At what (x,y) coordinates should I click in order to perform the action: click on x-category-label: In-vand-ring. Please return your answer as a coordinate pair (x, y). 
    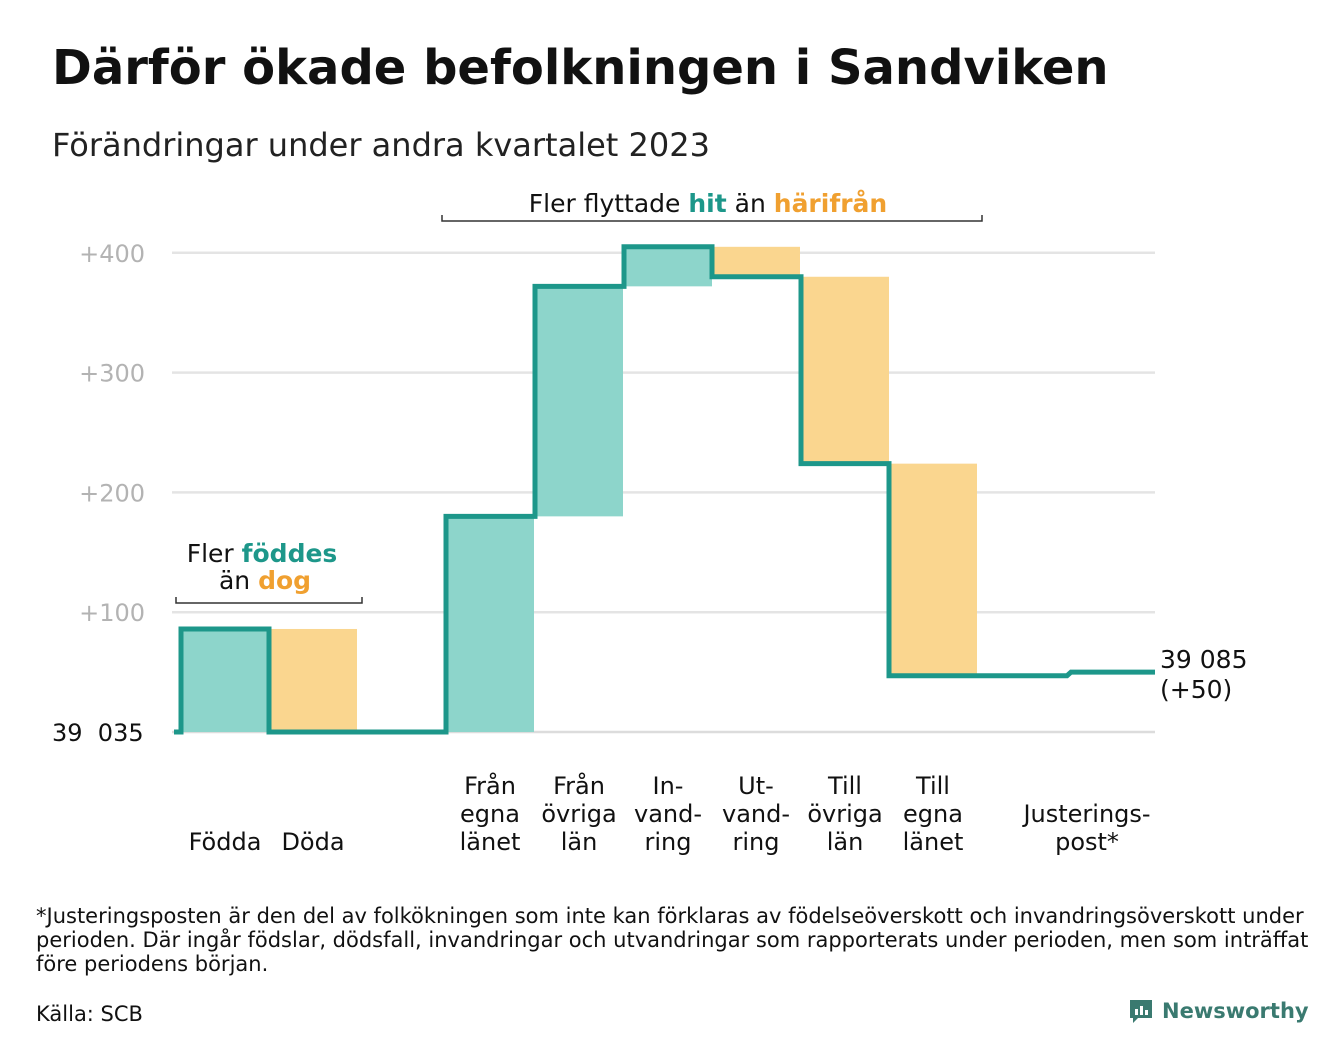
    Looking at the image, I should click on (668, 814).